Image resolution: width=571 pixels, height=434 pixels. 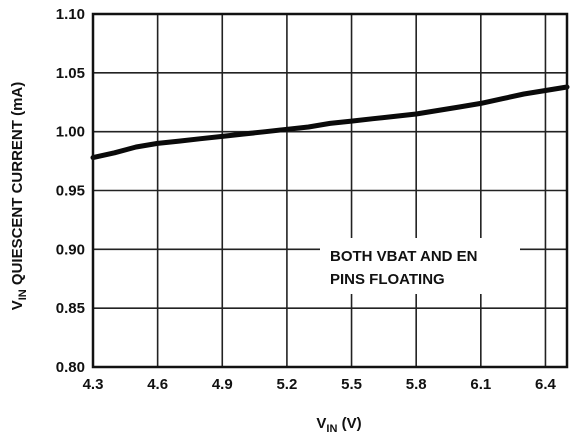 What do you see at coordinates (70, 367) in the screenshot?
I see `y-tick-label: 0.80` at bounding box center [70, 367].